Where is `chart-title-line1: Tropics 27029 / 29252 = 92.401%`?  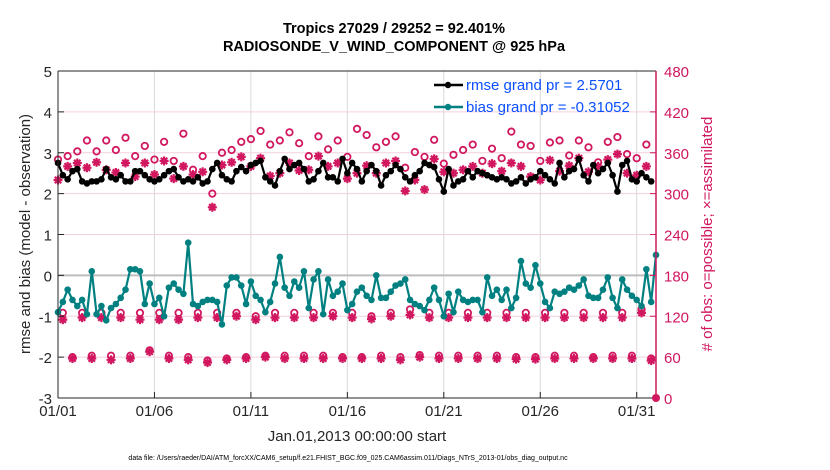 chart-title-line1: Tropics 27029 / 29252 = 92.401% is located at coordinates (394, 29).